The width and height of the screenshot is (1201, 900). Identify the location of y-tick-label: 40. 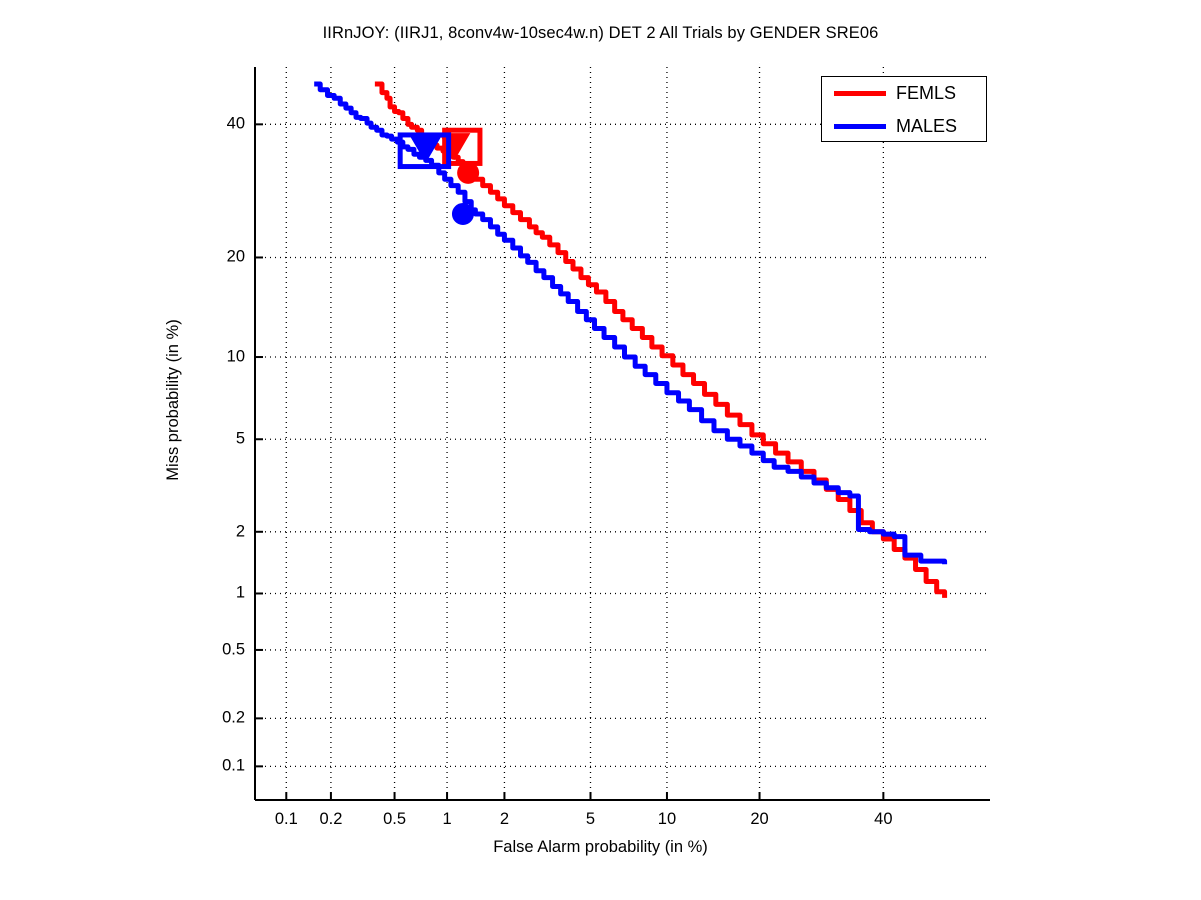
(235, 123).